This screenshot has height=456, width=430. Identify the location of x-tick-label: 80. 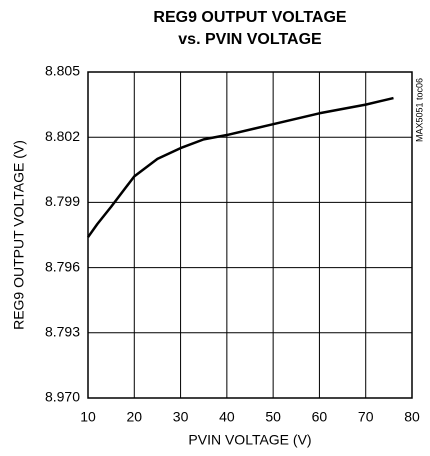
(412, 417).